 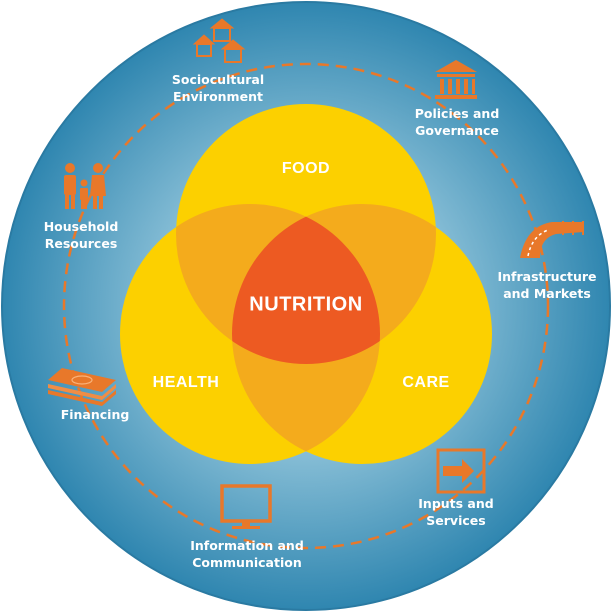 I want to click on money-stack-icon, so click(x=82, y=387).